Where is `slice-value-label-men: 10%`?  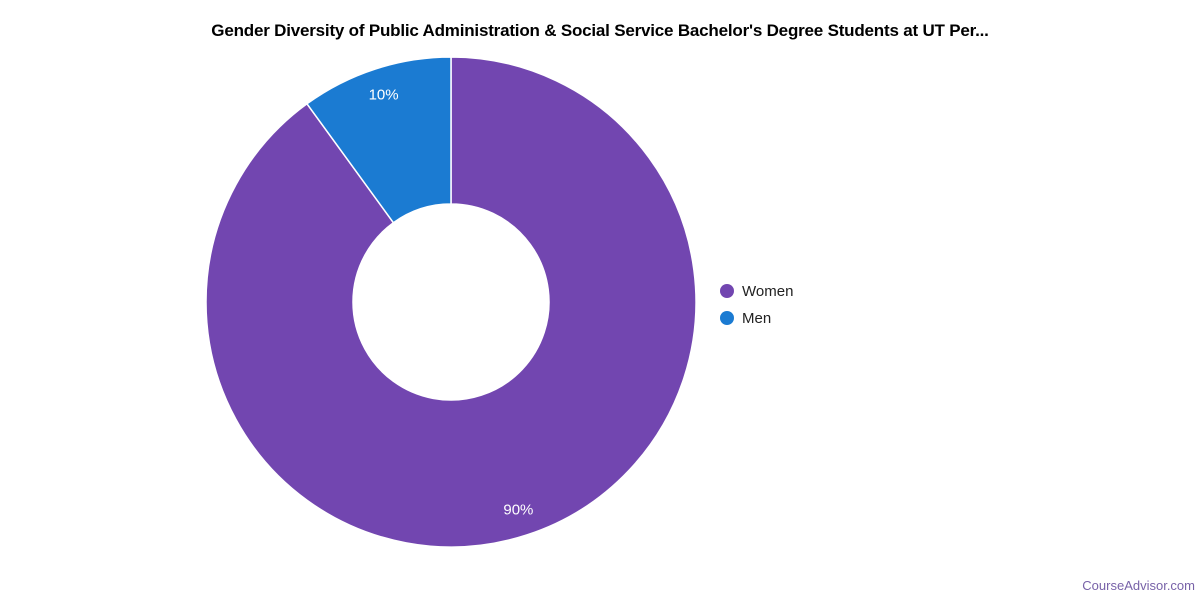
slice-value-label-men: 10% is located at coordinates (384, 95).